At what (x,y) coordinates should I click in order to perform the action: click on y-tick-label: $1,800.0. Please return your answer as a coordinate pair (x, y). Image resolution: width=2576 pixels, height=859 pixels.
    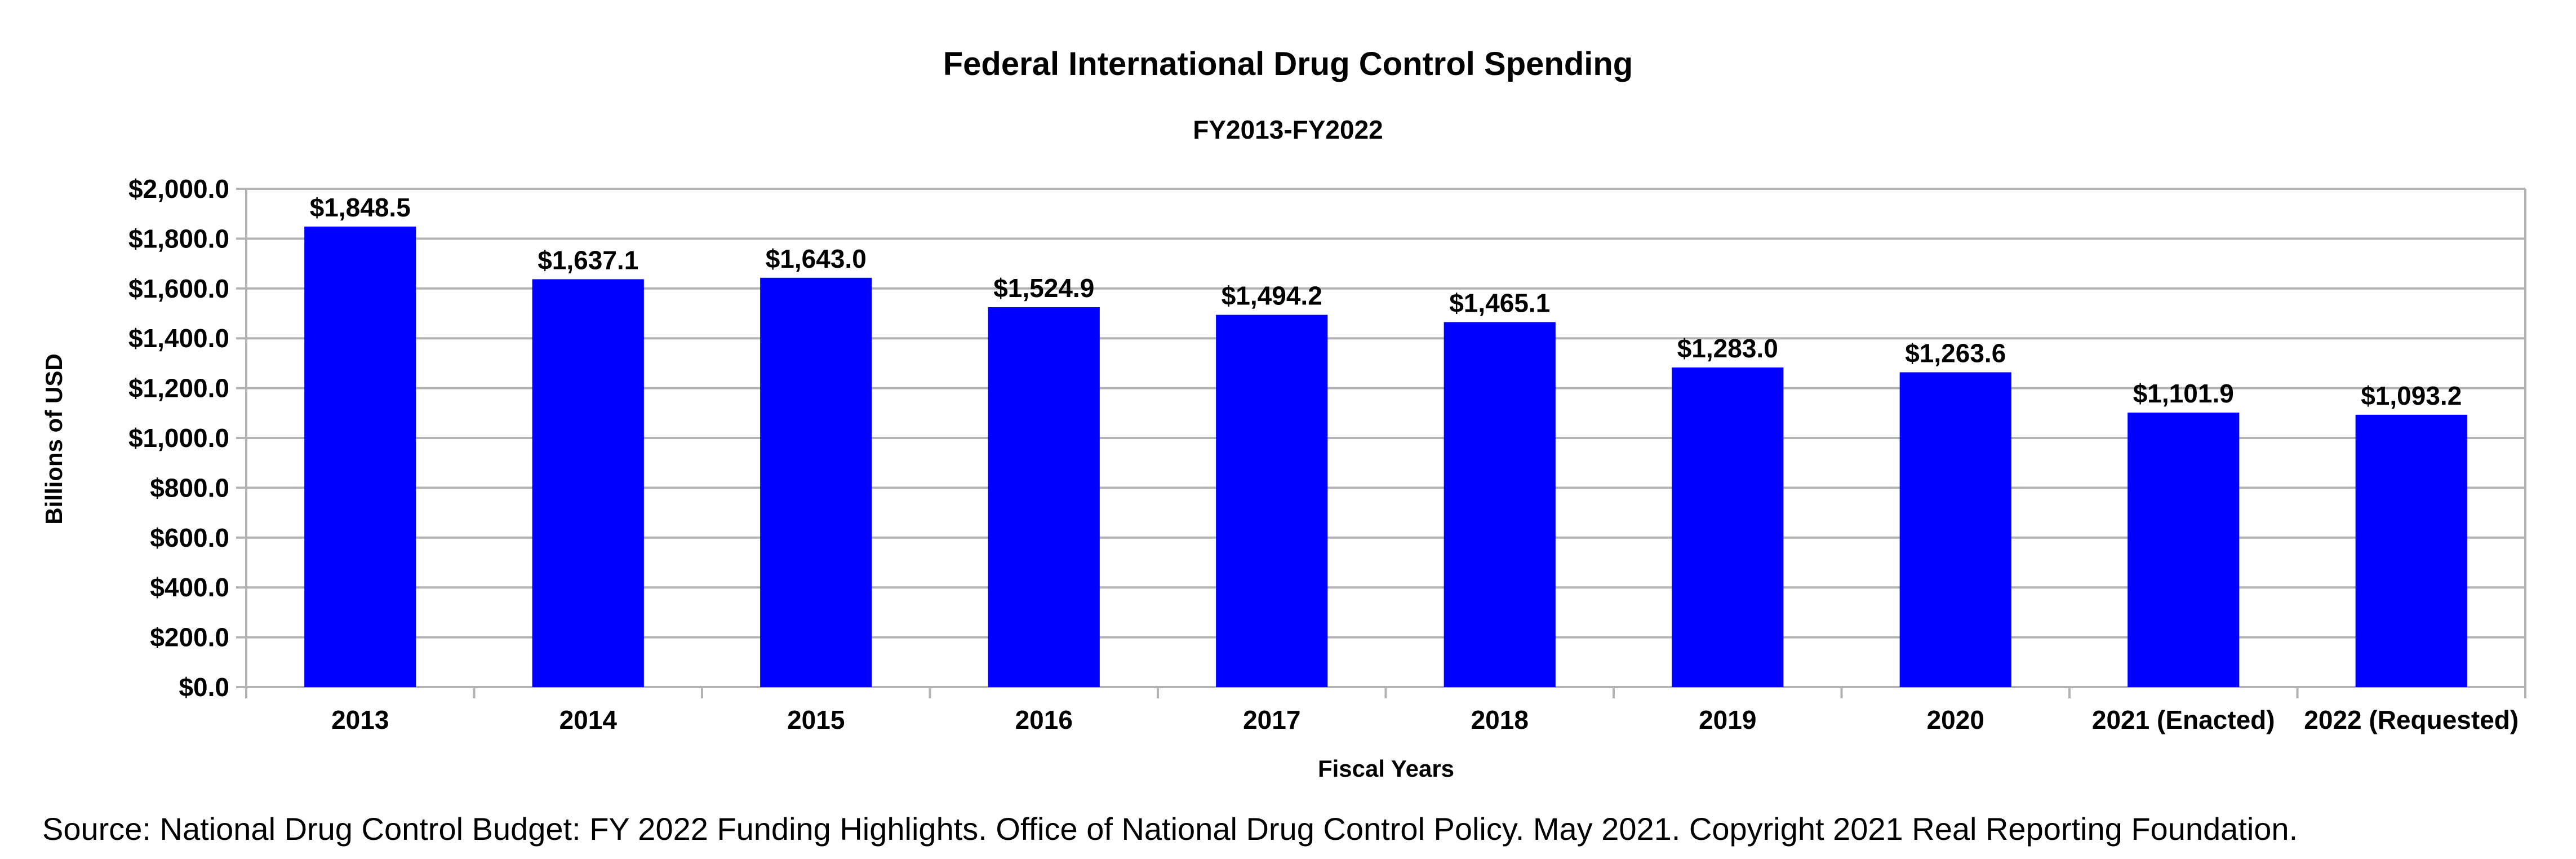
    Looking at the image, I should click on (179, 238).